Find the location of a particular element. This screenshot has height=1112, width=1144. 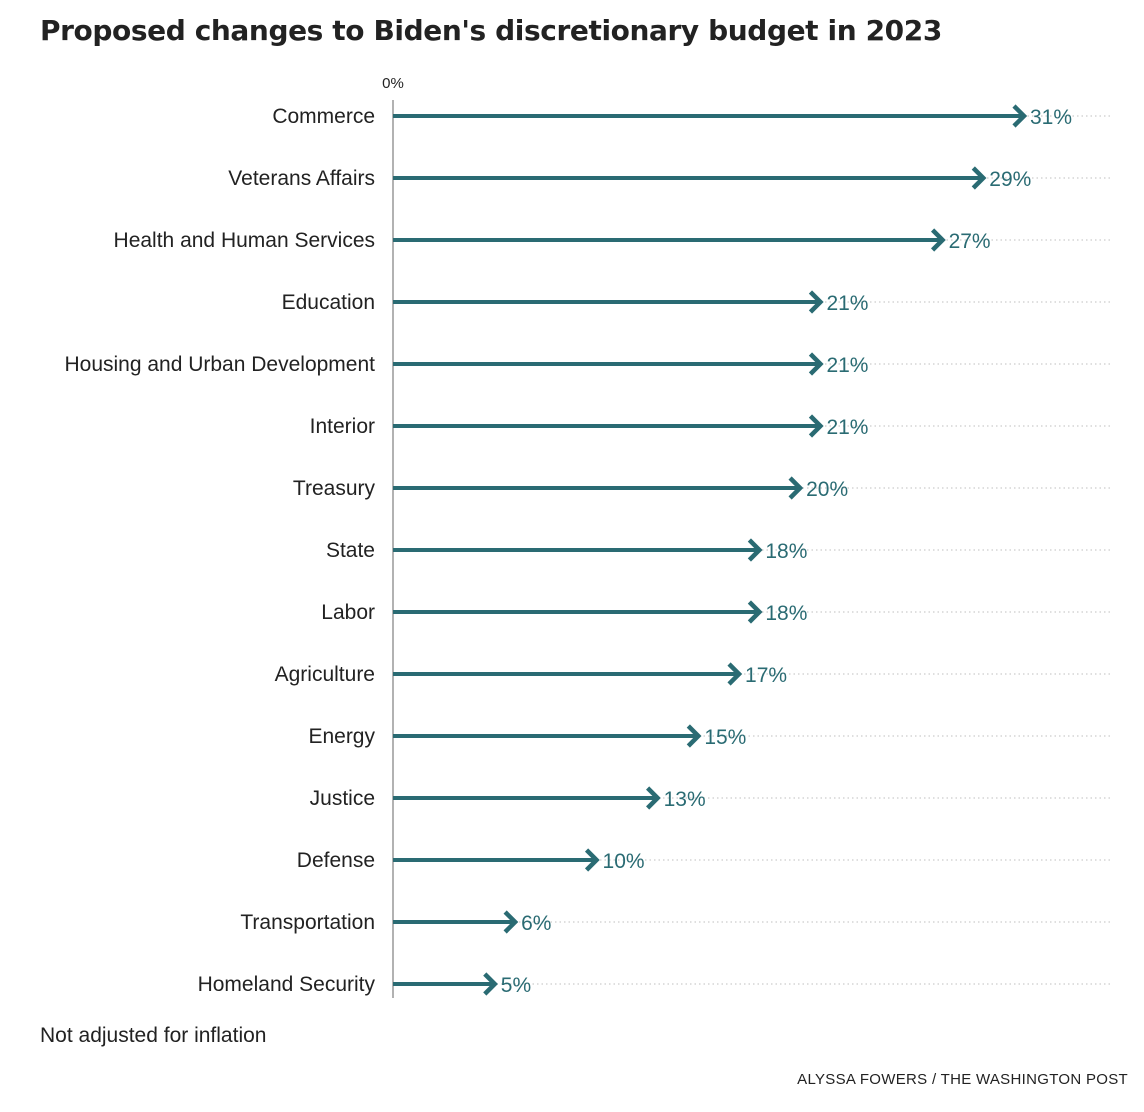

value-label: 20% is located at coordinates (827, 489).